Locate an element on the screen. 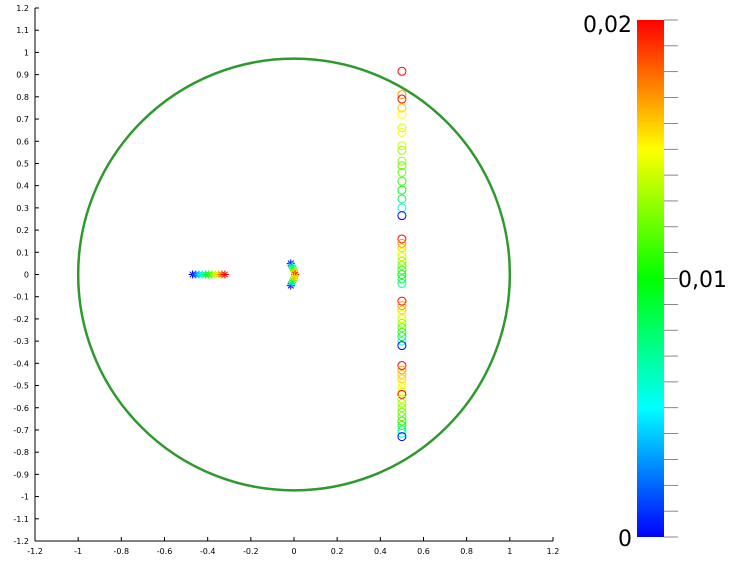 This screenshot has width=739, height=563. y-tick-label: 1.2 is located at coordinates (22, 8).